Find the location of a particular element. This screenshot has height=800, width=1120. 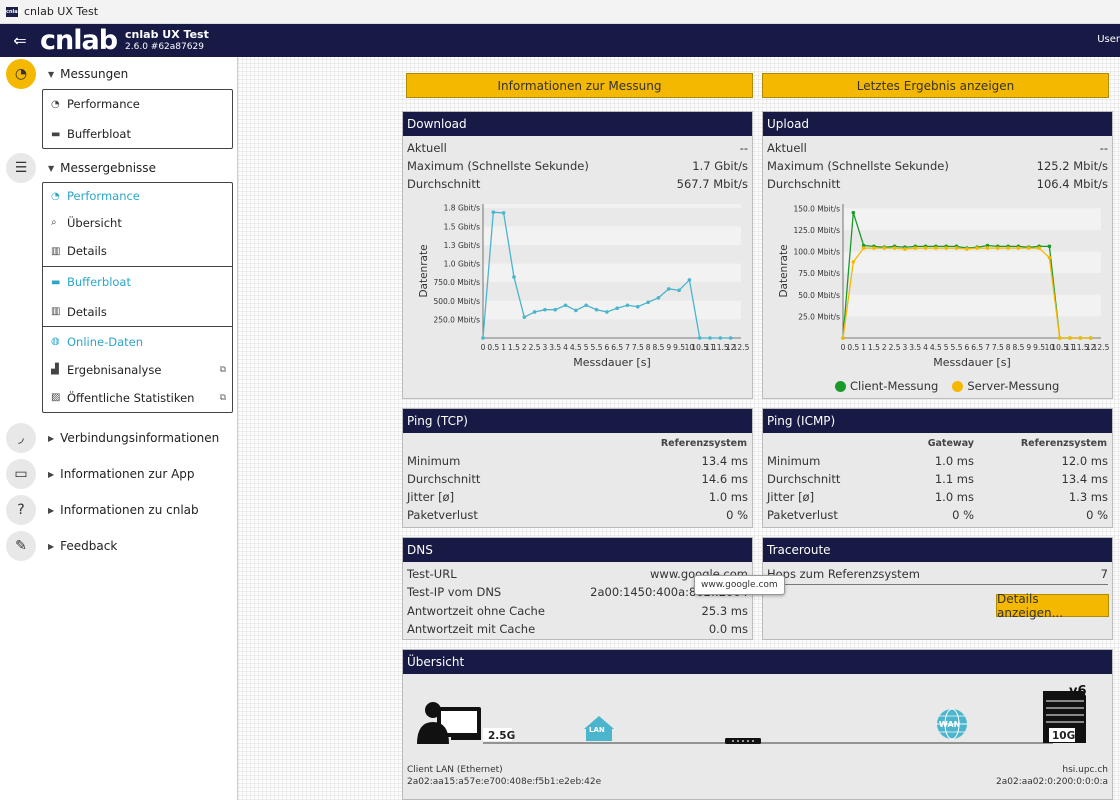

x-tick-label: 11.5 is located at coordinates (720, 347).